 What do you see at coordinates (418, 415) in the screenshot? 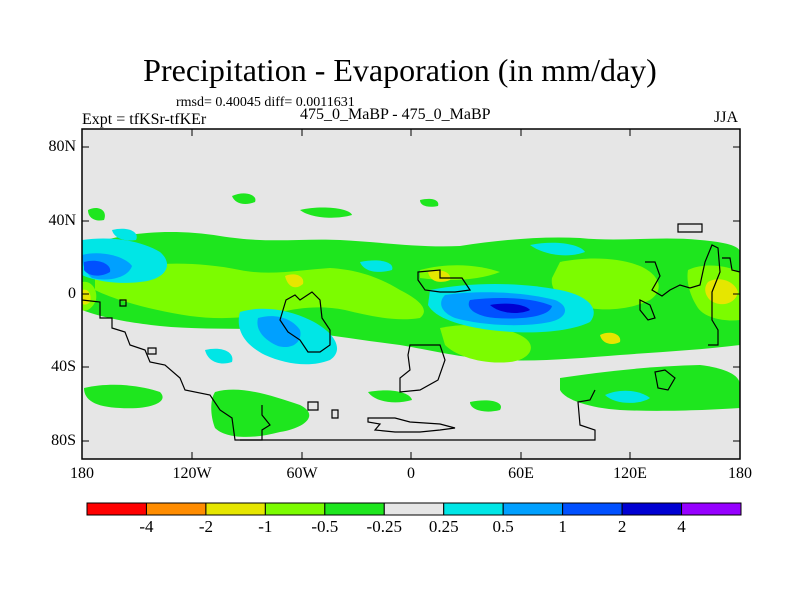
I see `coastline-antarctica-edge` at bounding box center [418, 415].